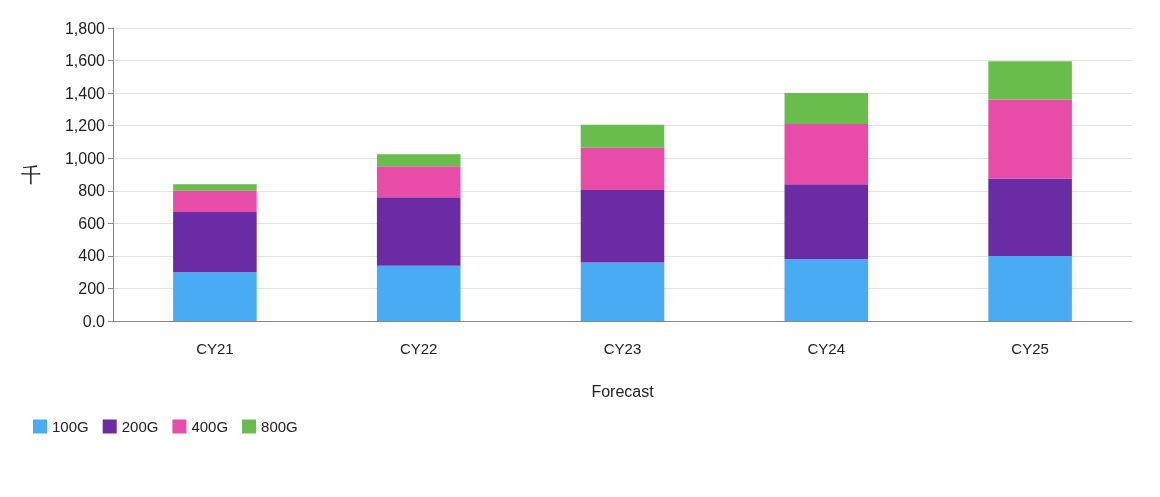  I want to click on legend-label: 200G, so click(140, 426).